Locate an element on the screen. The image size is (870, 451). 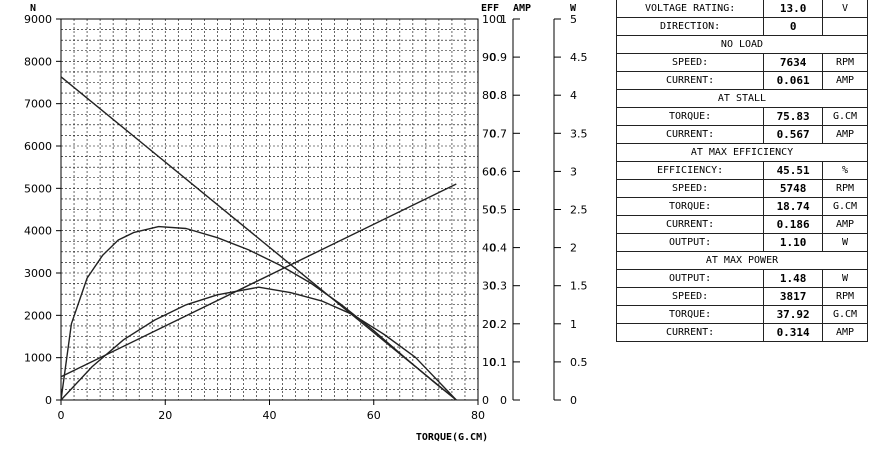
spec-value: 5748 is located at coordinates (793, 188).